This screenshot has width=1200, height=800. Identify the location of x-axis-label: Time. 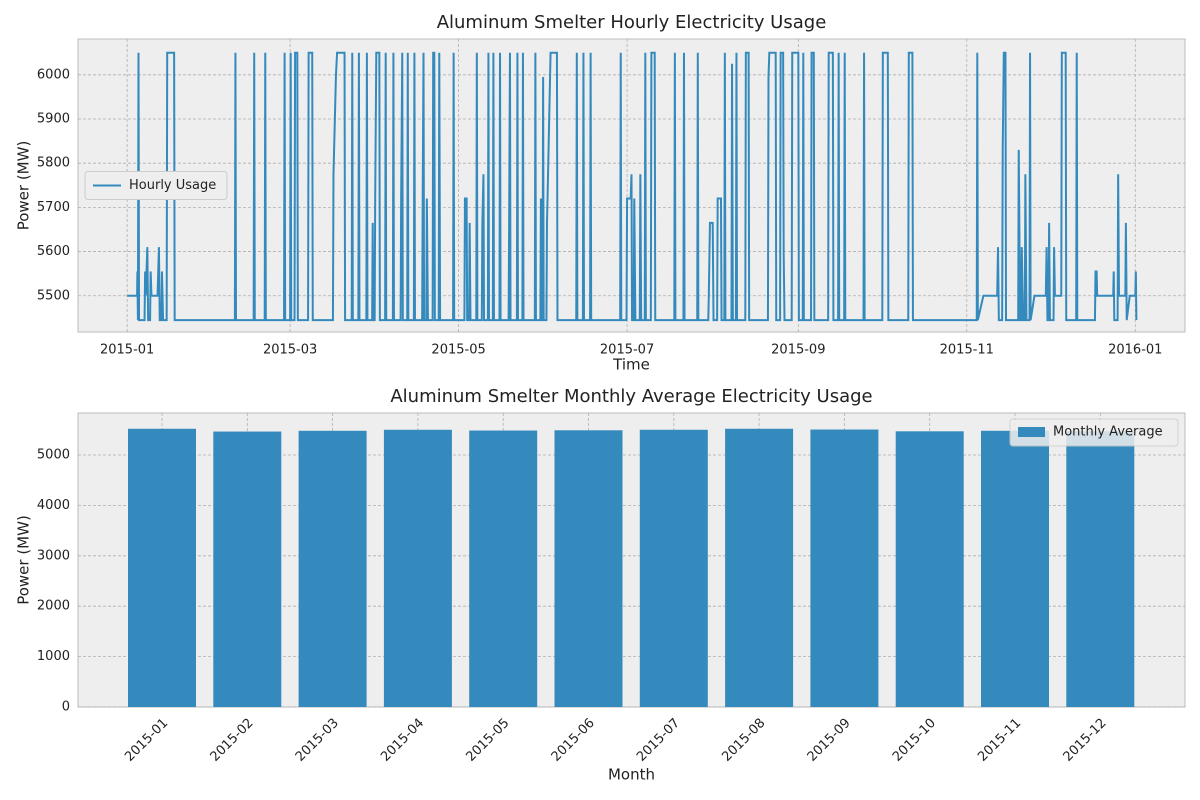
(631, 365).